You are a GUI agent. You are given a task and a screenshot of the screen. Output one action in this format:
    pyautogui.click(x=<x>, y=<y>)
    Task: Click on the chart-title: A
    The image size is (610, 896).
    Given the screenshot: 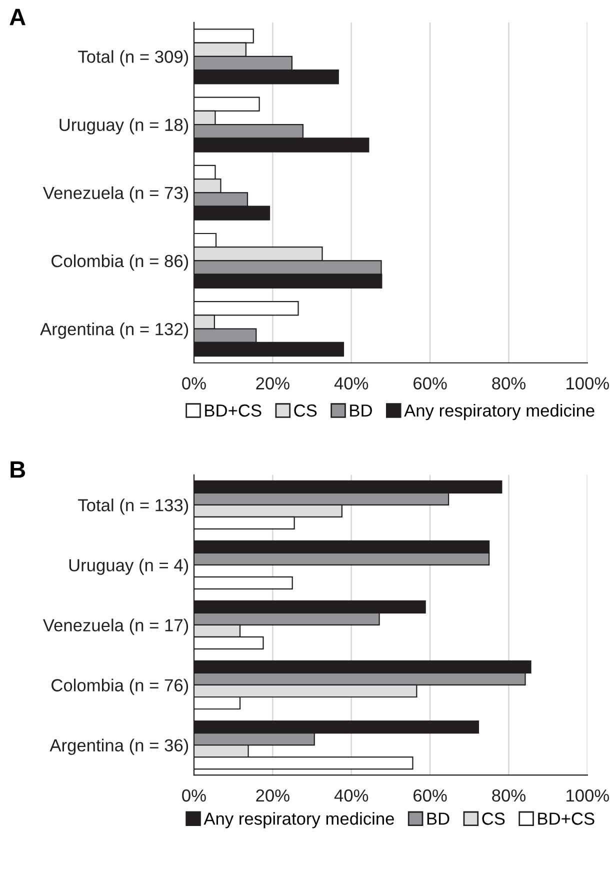 What is the action you would take?
    pyautogui.click(x=18, y=17)
    